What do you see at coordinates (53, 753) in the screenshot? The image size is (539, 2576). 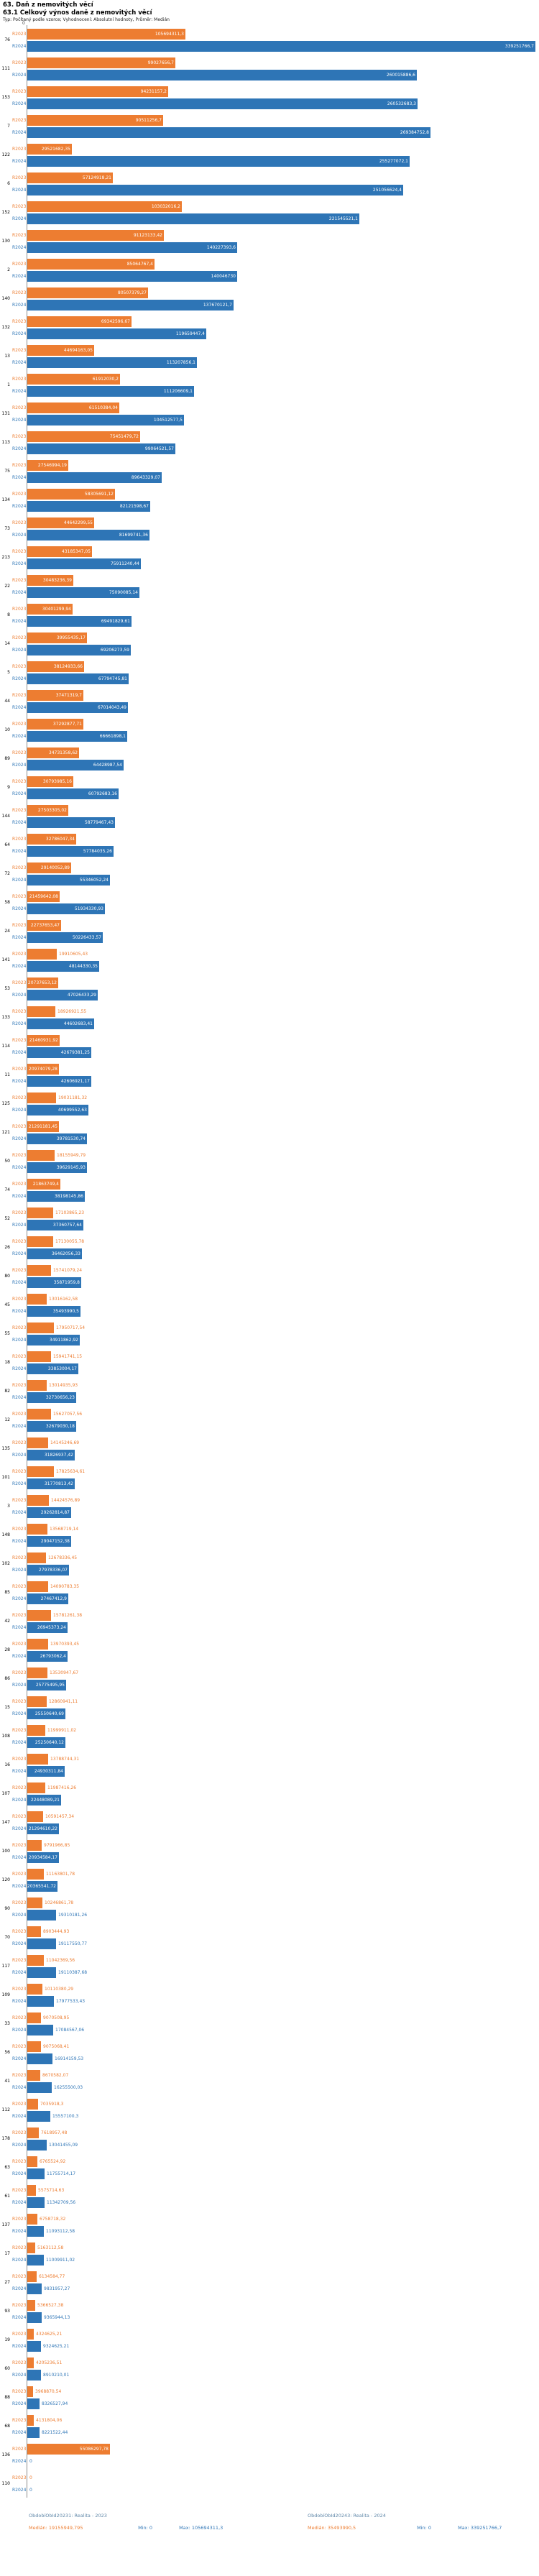 I see `bar-2023: 34731358,62` at bounding box center [53, 753].